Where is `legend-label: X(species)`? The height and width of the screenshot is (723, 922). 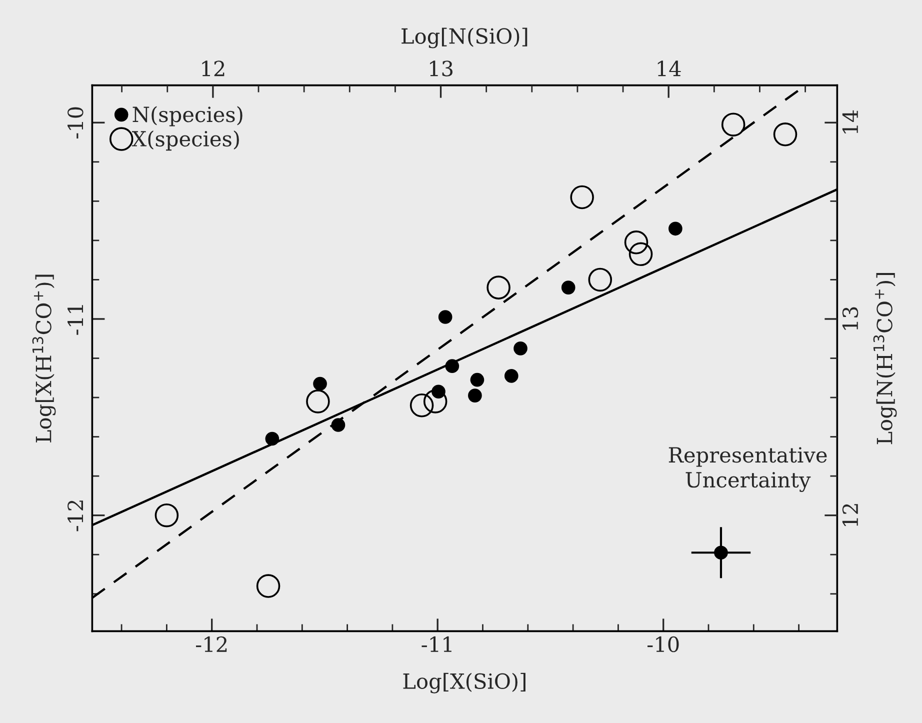 legend-label: X(species) is located at coordinates (185, 140).